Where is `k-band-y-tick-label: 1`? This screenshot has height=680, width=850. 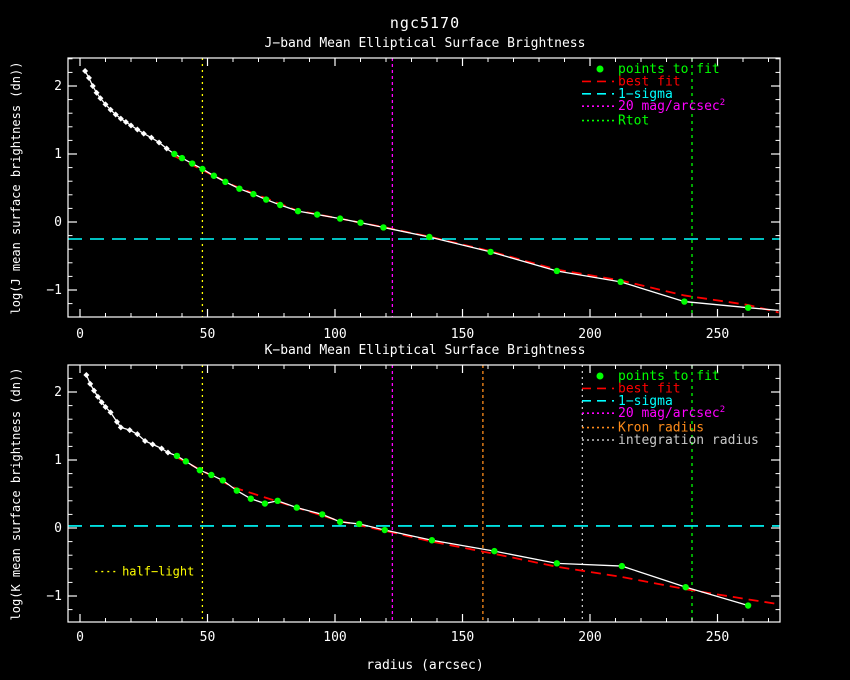 k-band-y-tick-label: 1 is located at coordinates (58, 460).